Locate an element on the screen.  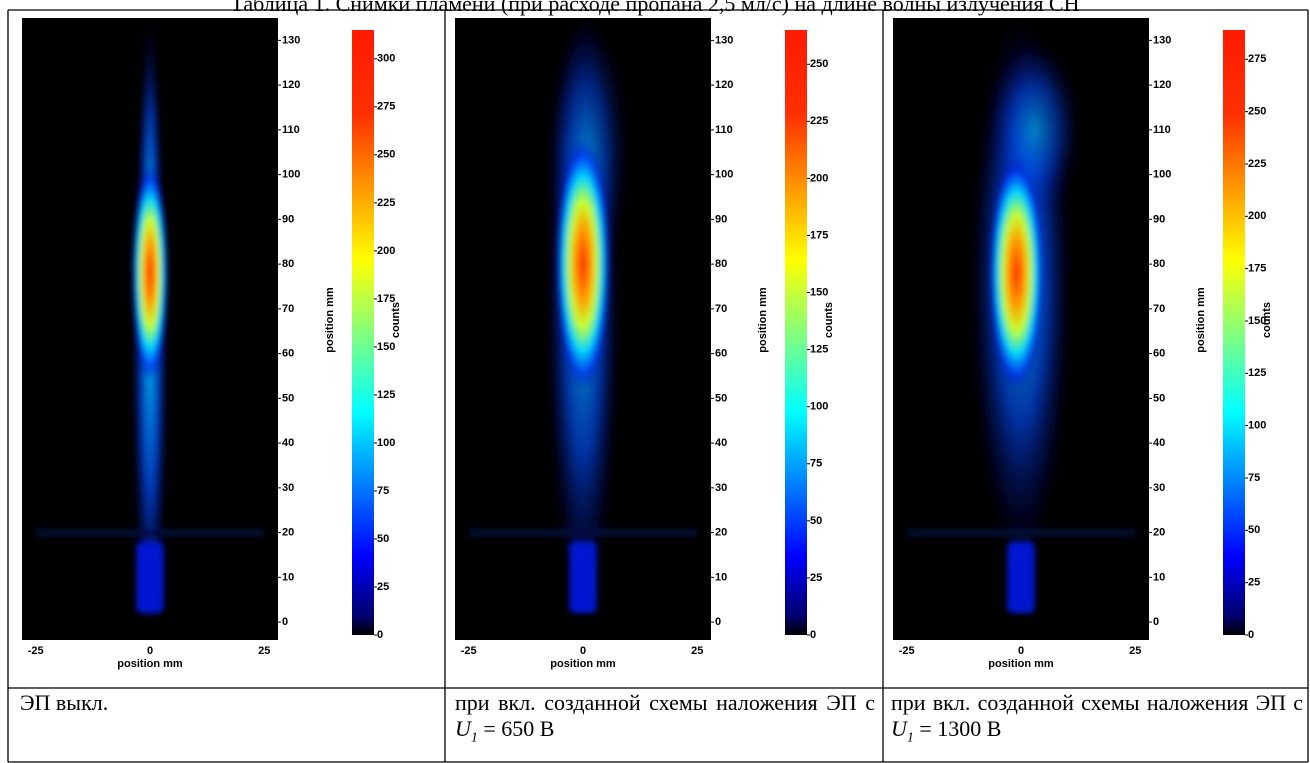
y-tick-label: 60 is located at coordinates (721, 354).